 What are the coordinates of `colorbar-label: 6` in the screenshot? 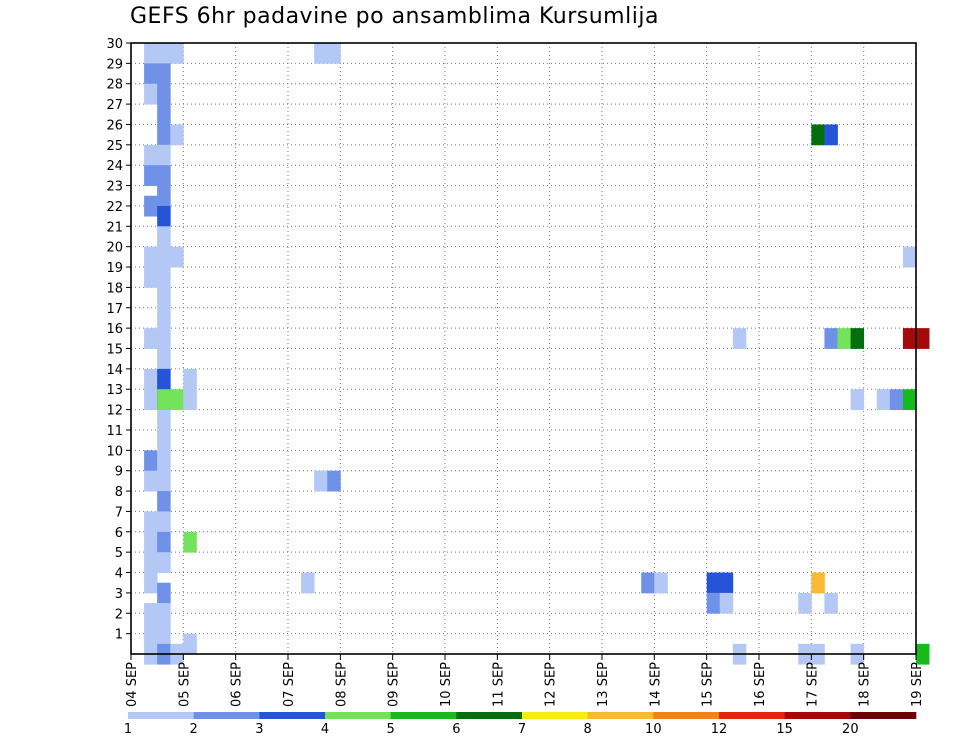 It's located at (456, 729).